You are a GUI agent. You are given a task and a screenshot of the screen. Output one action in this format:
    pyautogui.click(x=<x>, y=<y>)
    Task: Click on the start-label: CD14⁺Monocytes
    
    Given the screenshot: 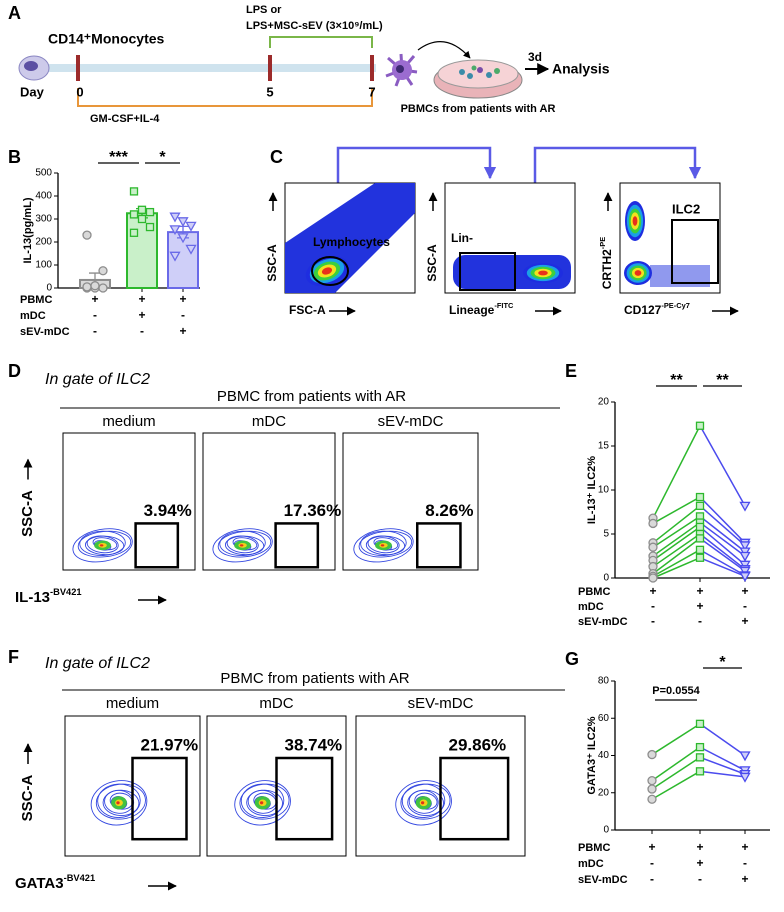 What is the action you would take?
    pyautogui.click(x=106, y=39)
    